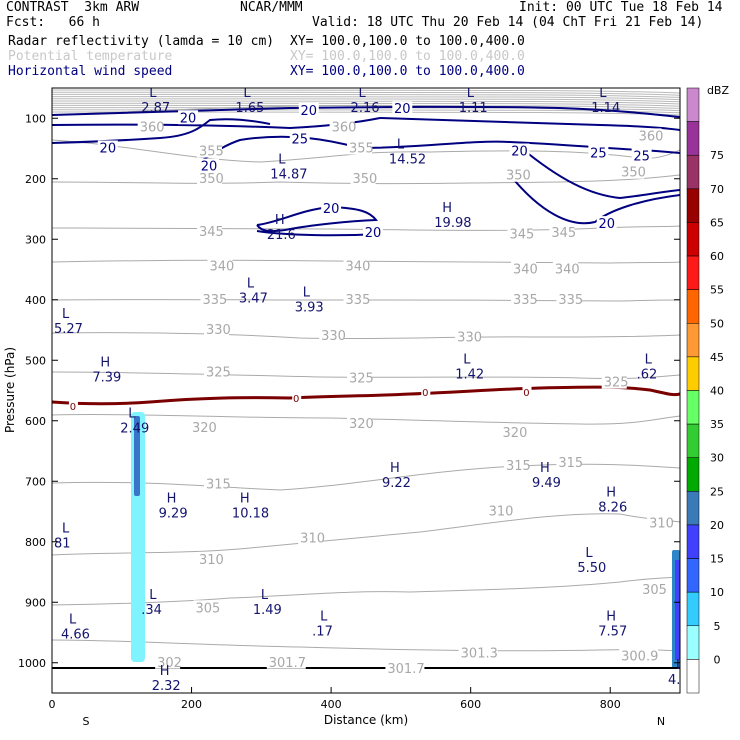  Describe the element at coordinates (591, 568) in the screenshot. I see `extremum-value: 5.50` at that location.